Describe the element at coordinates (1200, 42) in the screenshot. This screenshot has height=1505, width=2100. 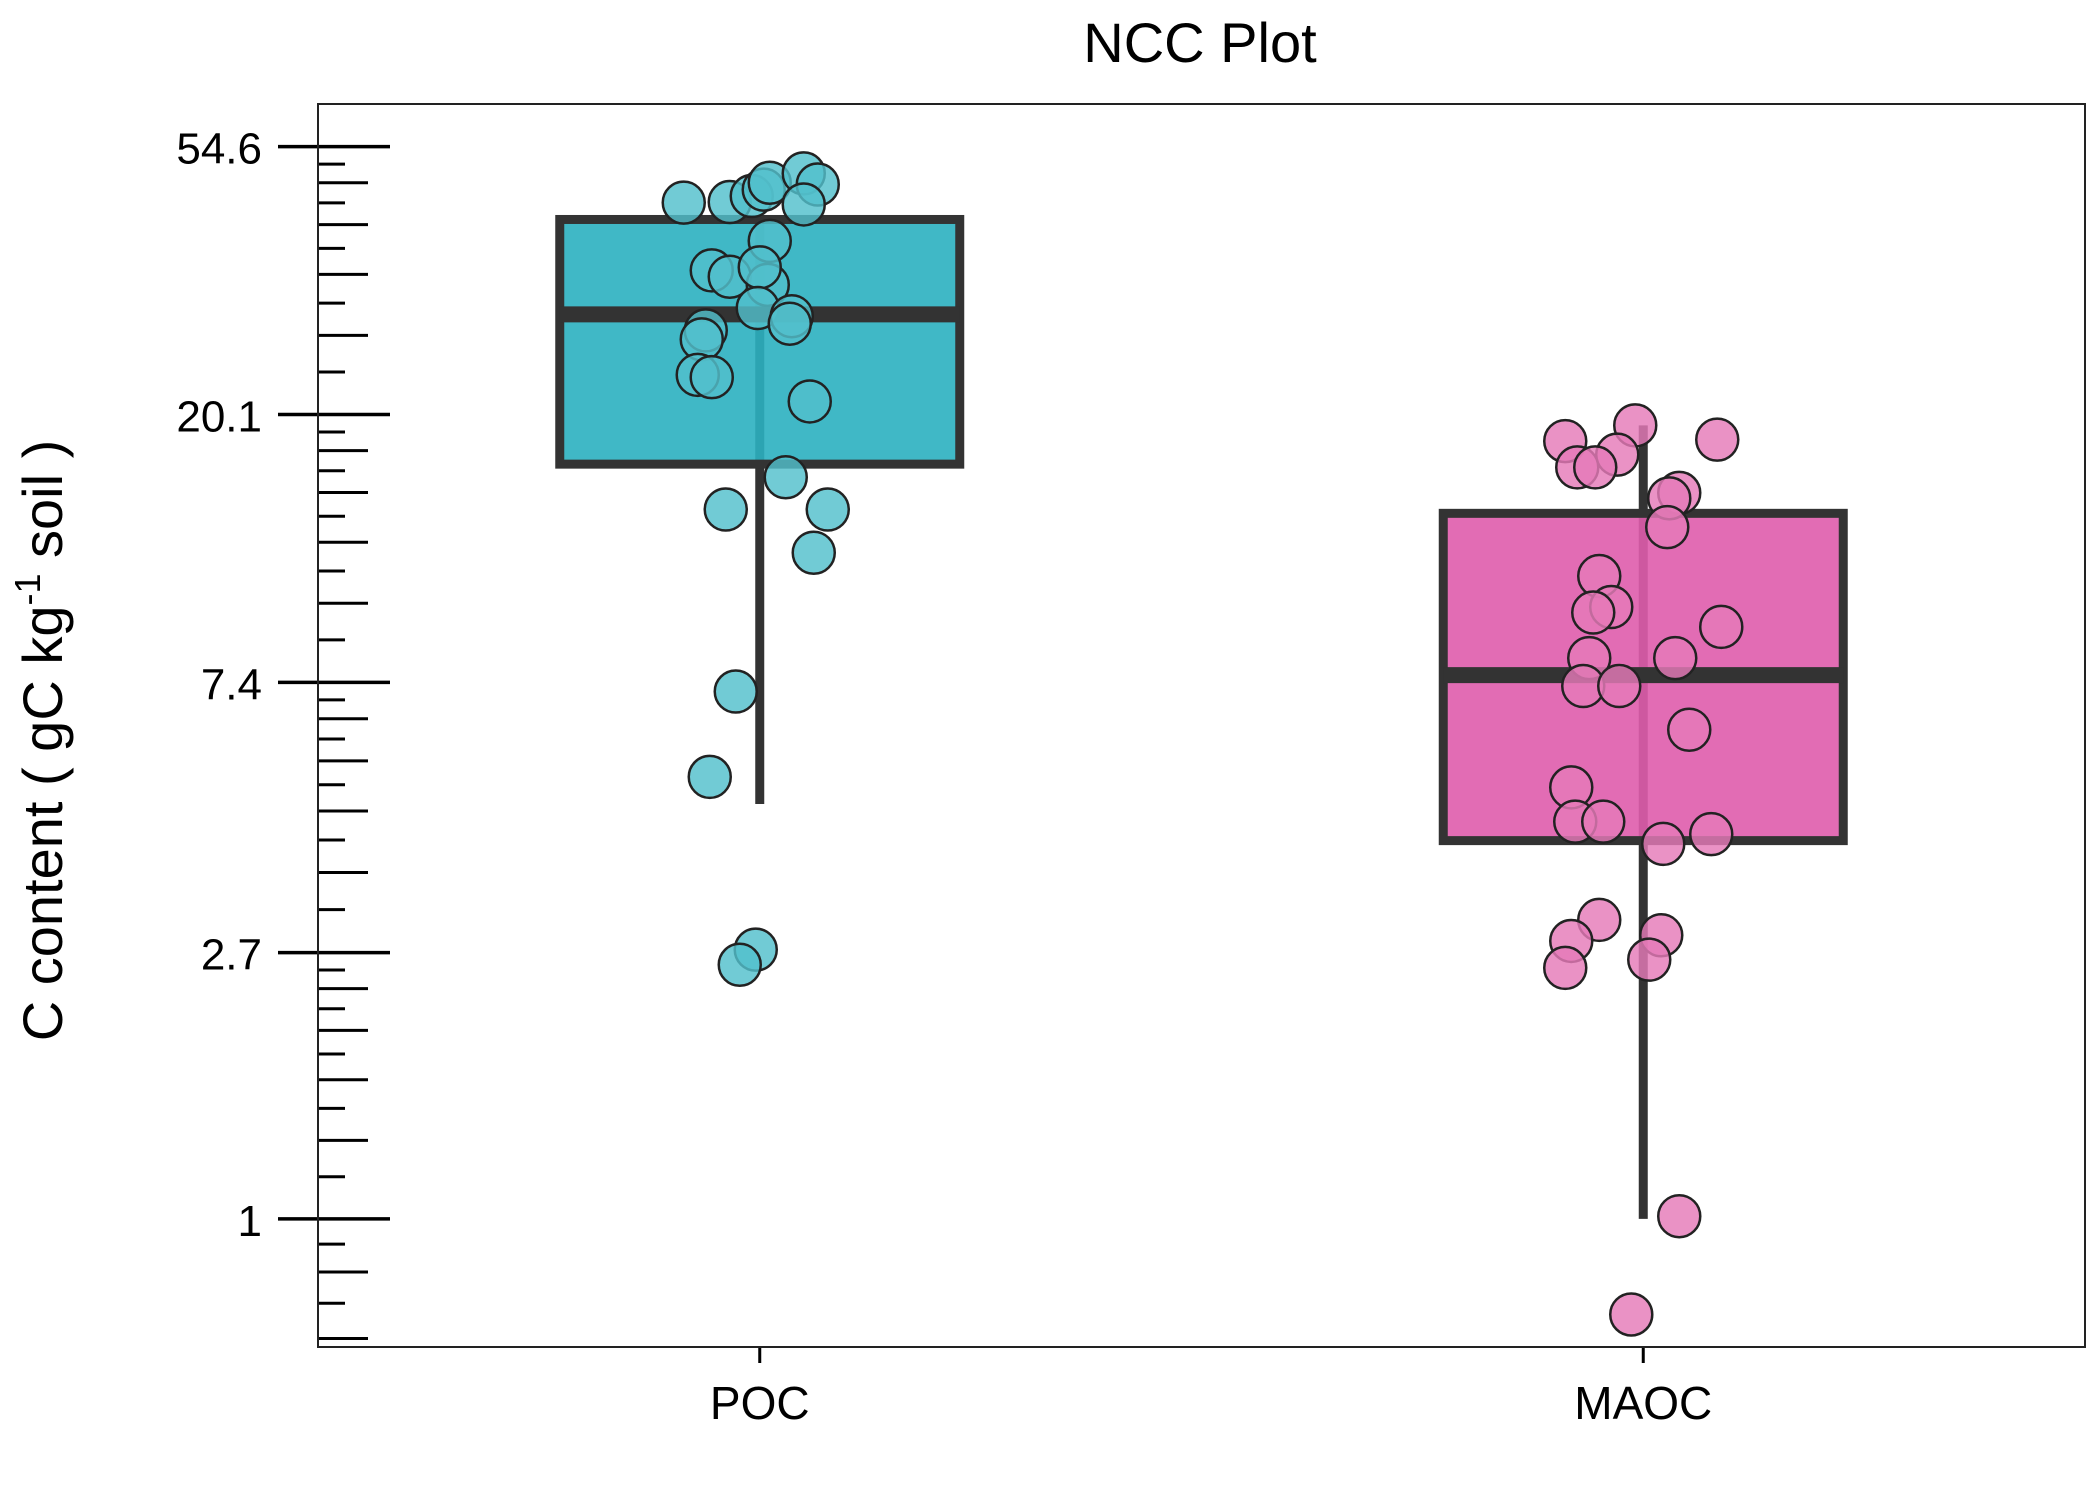
I see `chart-title: NCC Plot` at that location.